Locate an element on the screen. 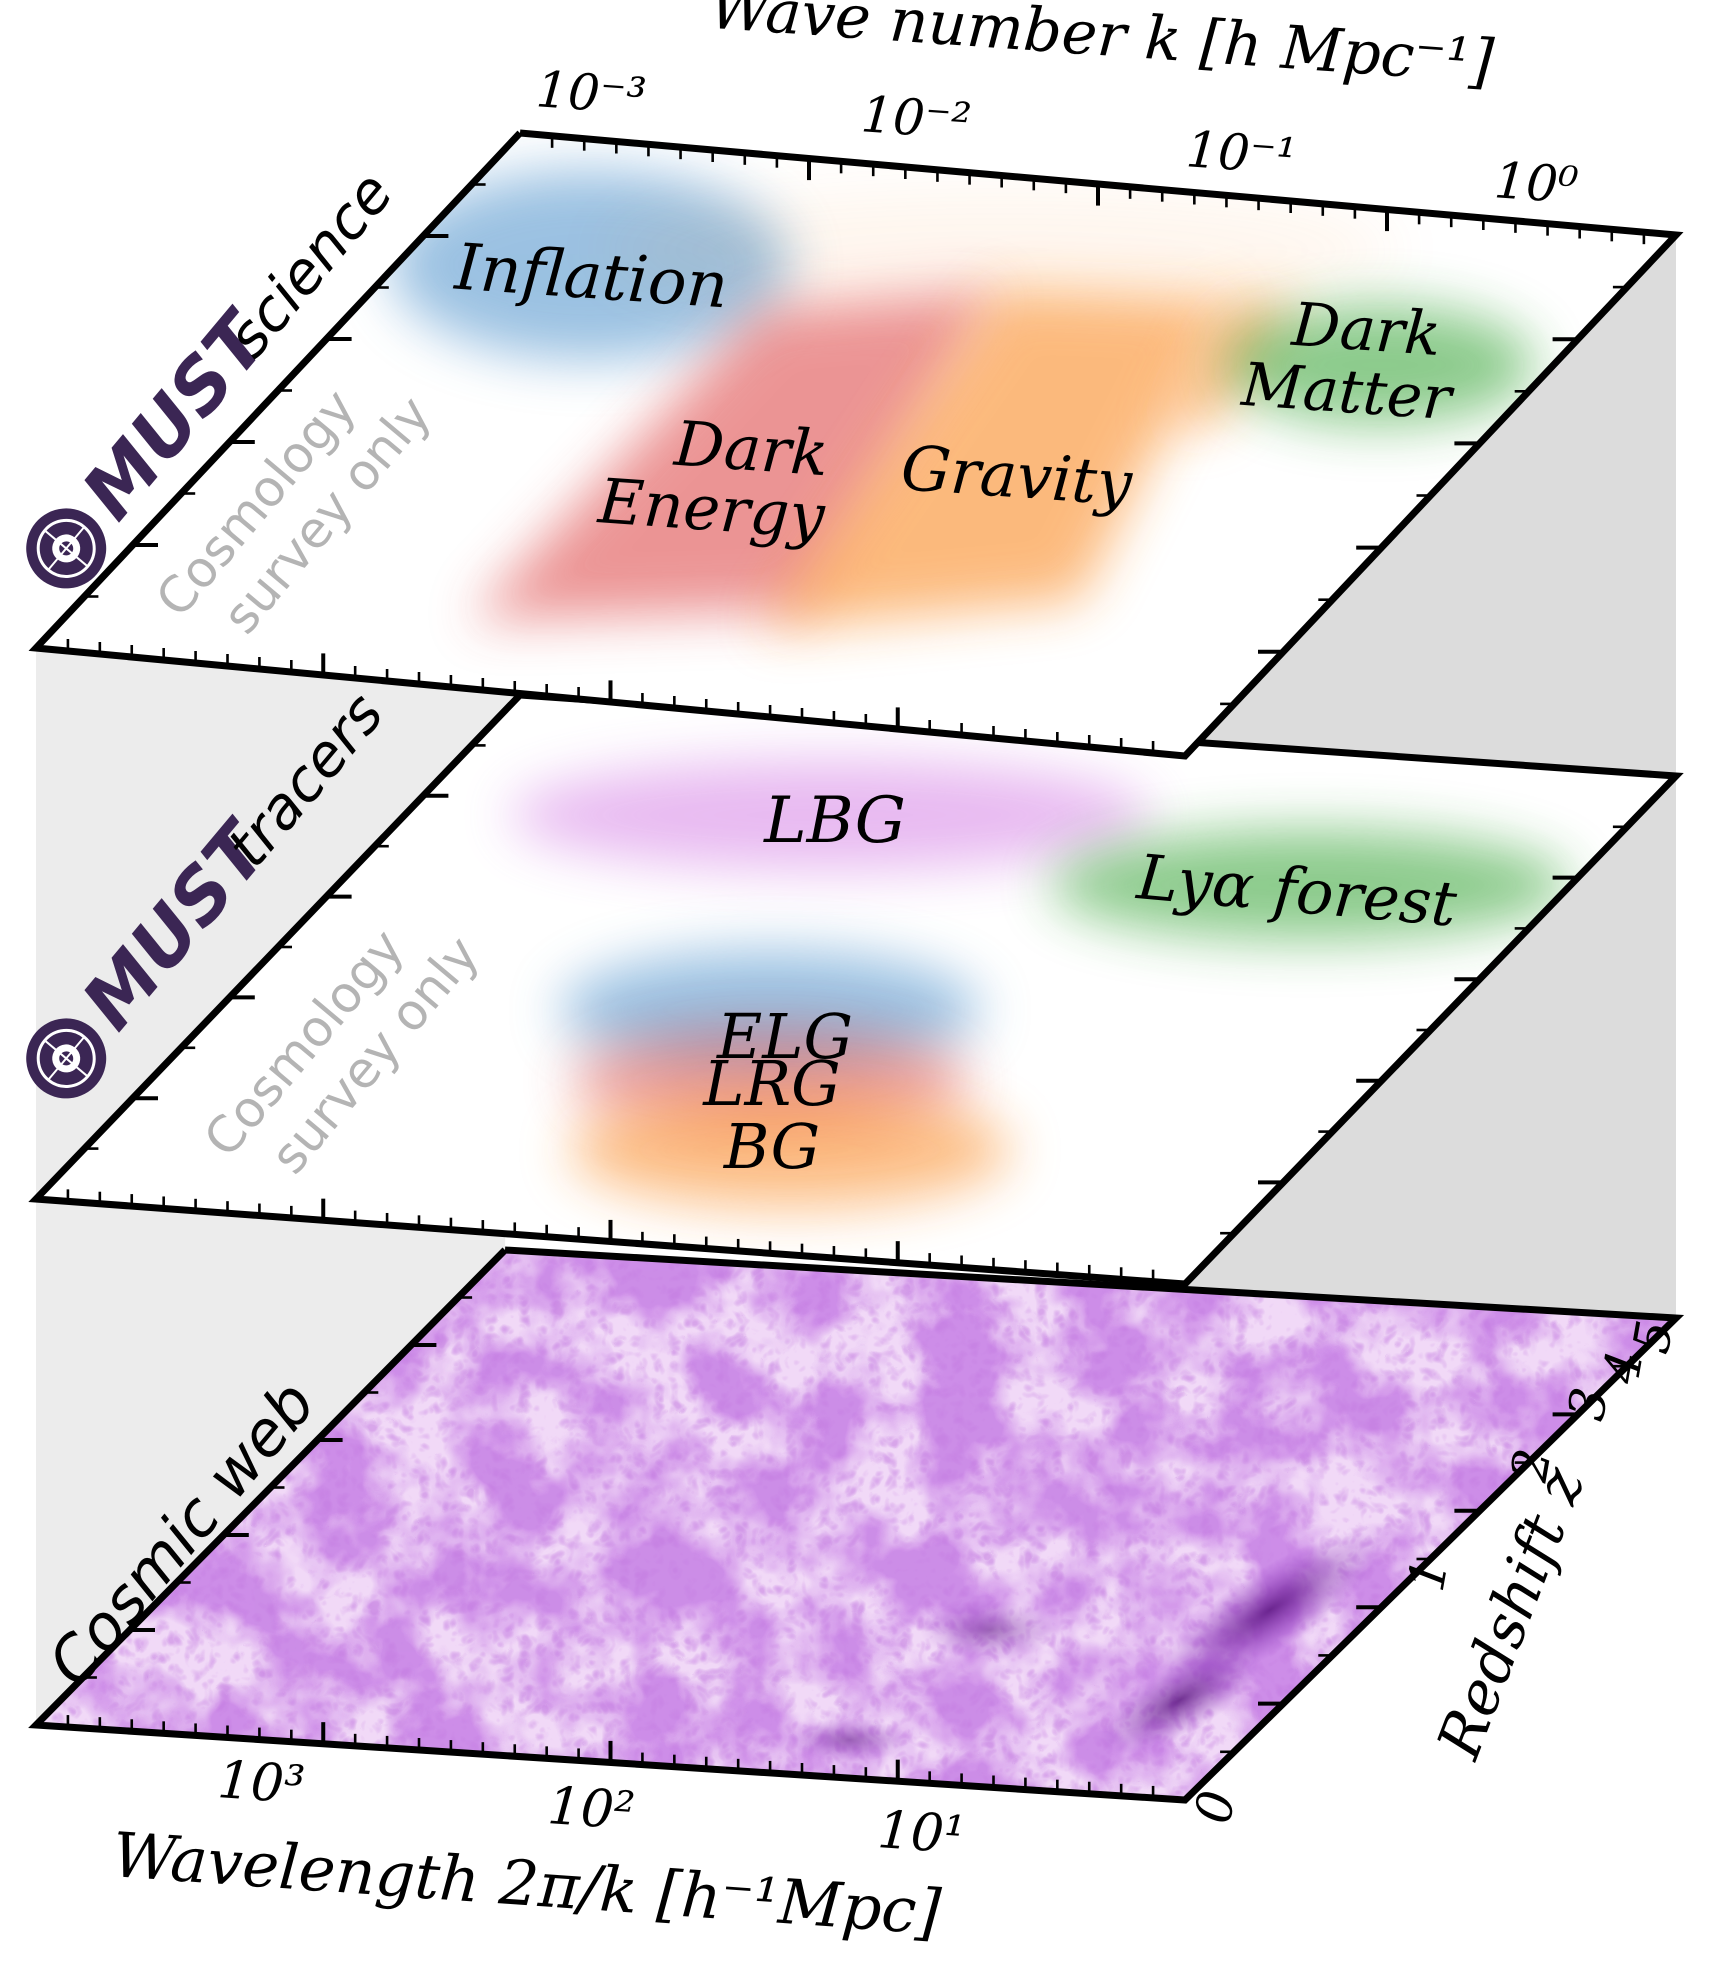 This screenshot has height=1974, width=1711. top-axis-label: Wave number k [h Mpc⁻¹] is located at coordinates (1101, 48).